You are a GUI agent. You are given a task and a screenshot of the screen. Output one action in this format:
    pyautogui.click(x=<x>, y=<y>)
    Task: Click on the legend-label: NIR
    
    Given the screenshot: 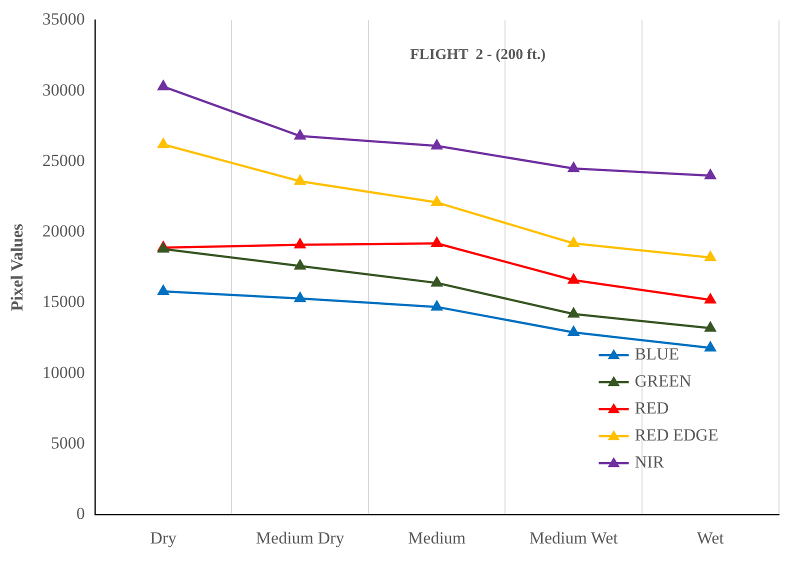 What is the action you would take?
    pyautogui.click(x=649, y=462)
    